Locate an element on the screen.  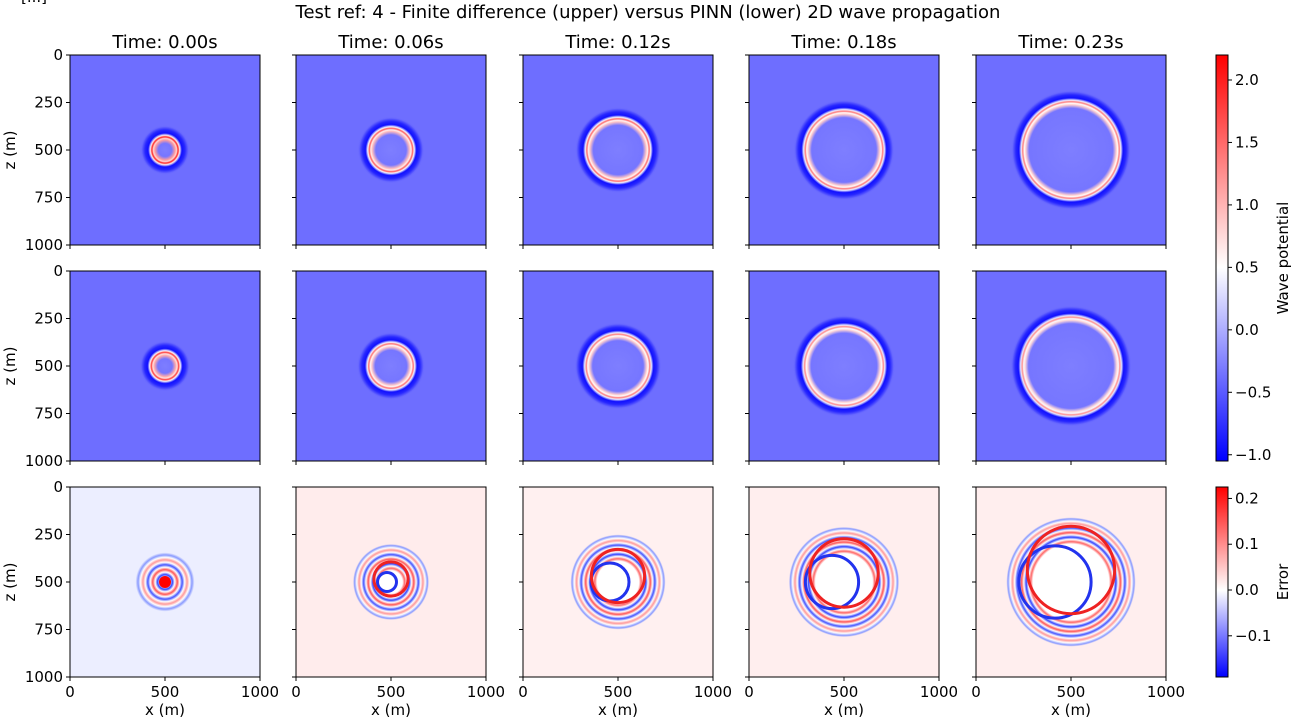
panel-0-0: Time: 0.00s 0 250 500 750 1000 z (m) is located at coordinates (131, 143).